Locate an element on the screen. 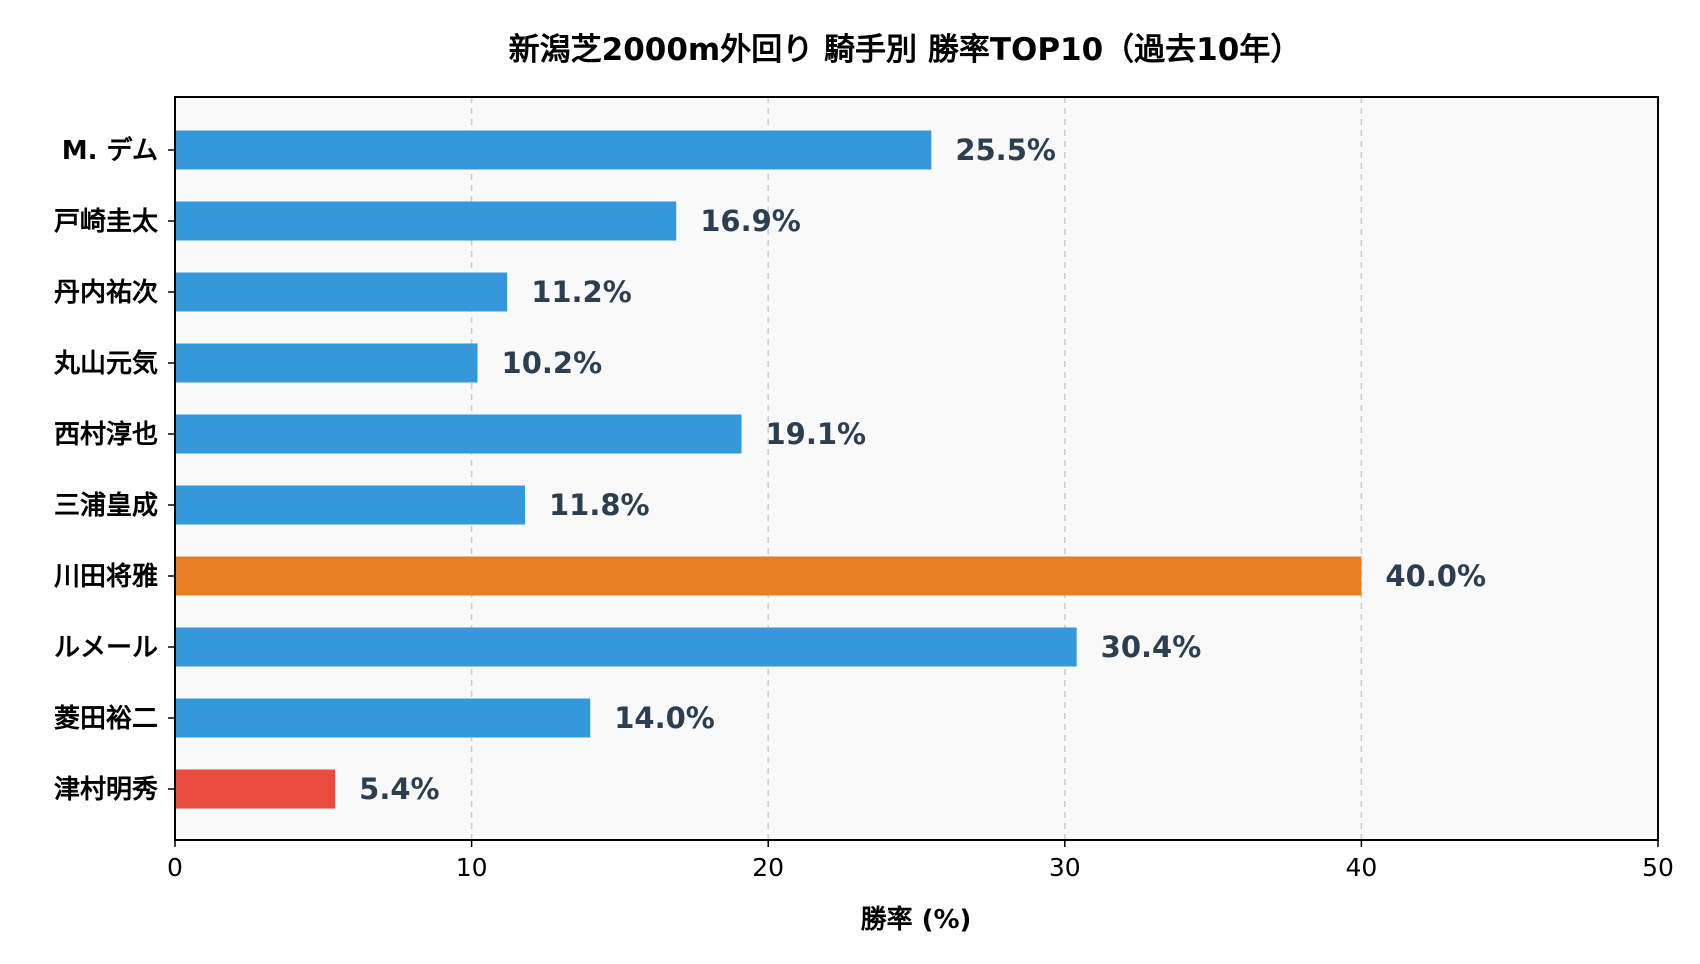 This screenshot has width=1700, height=964. x-axis-label: 勝率 (%) is located at coordinates (916, 919).